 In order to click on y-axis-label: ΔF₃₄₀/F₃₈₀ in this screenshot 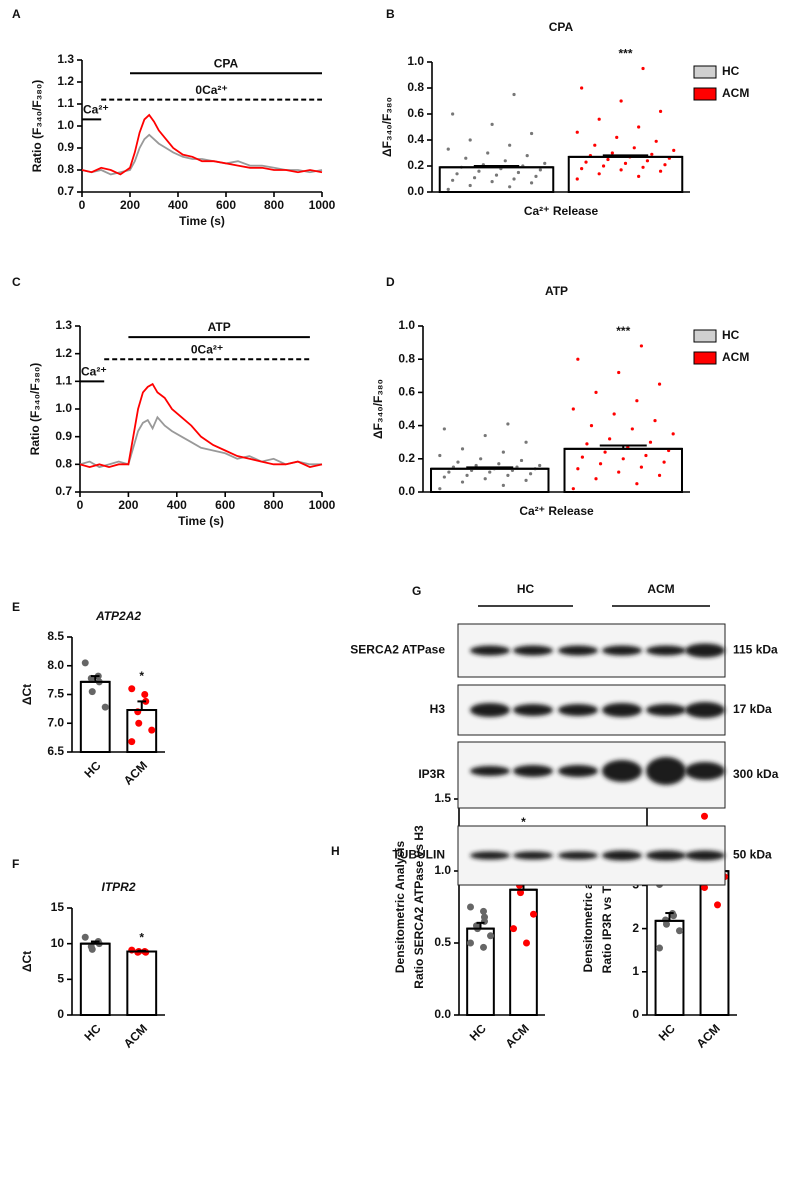, I will do `click(378, 409)`.